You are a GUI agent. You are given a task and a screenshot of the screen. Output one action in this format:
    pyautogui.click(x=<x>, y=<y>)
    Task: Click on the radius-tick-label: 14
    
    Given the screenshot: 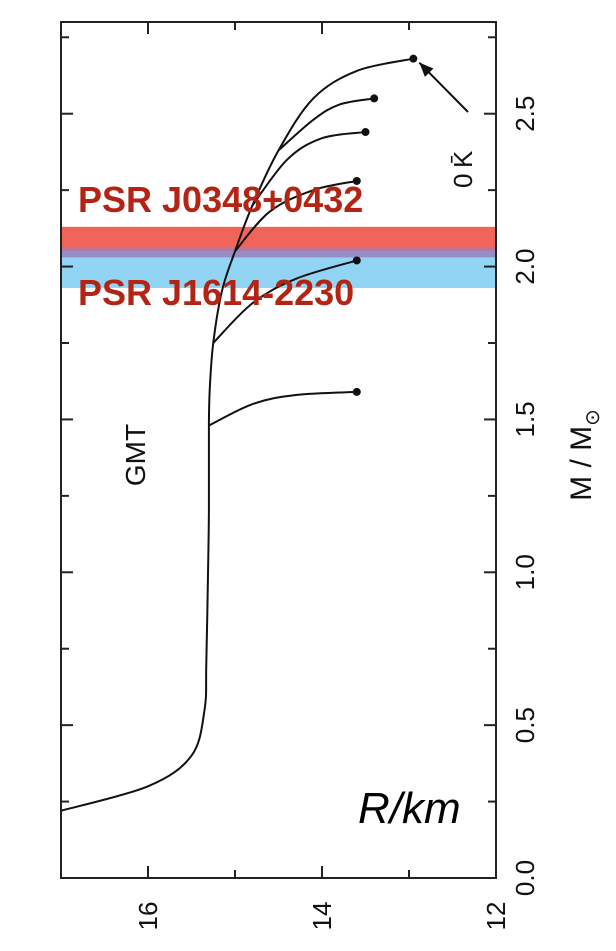 What is the action you would take?
    pyautogui.click(x=322, y=916)
    